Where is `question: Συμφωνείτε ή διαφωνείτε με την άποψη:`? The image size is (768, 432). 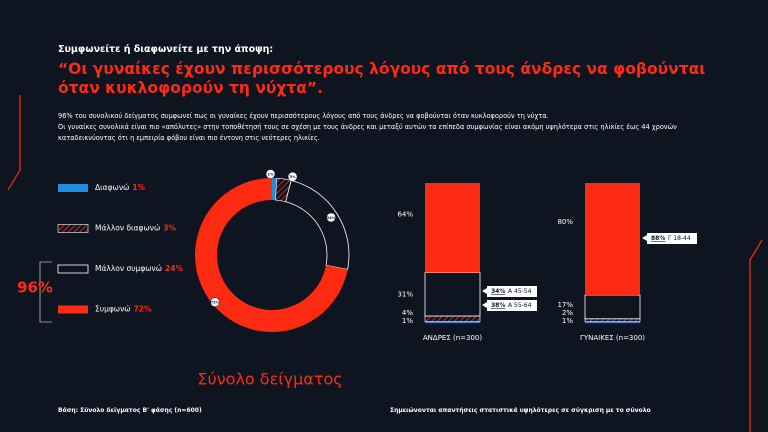 question: Συμφωνείτε ή διαφωνείτε με την άποψη: is located at coordinates (166, 49).